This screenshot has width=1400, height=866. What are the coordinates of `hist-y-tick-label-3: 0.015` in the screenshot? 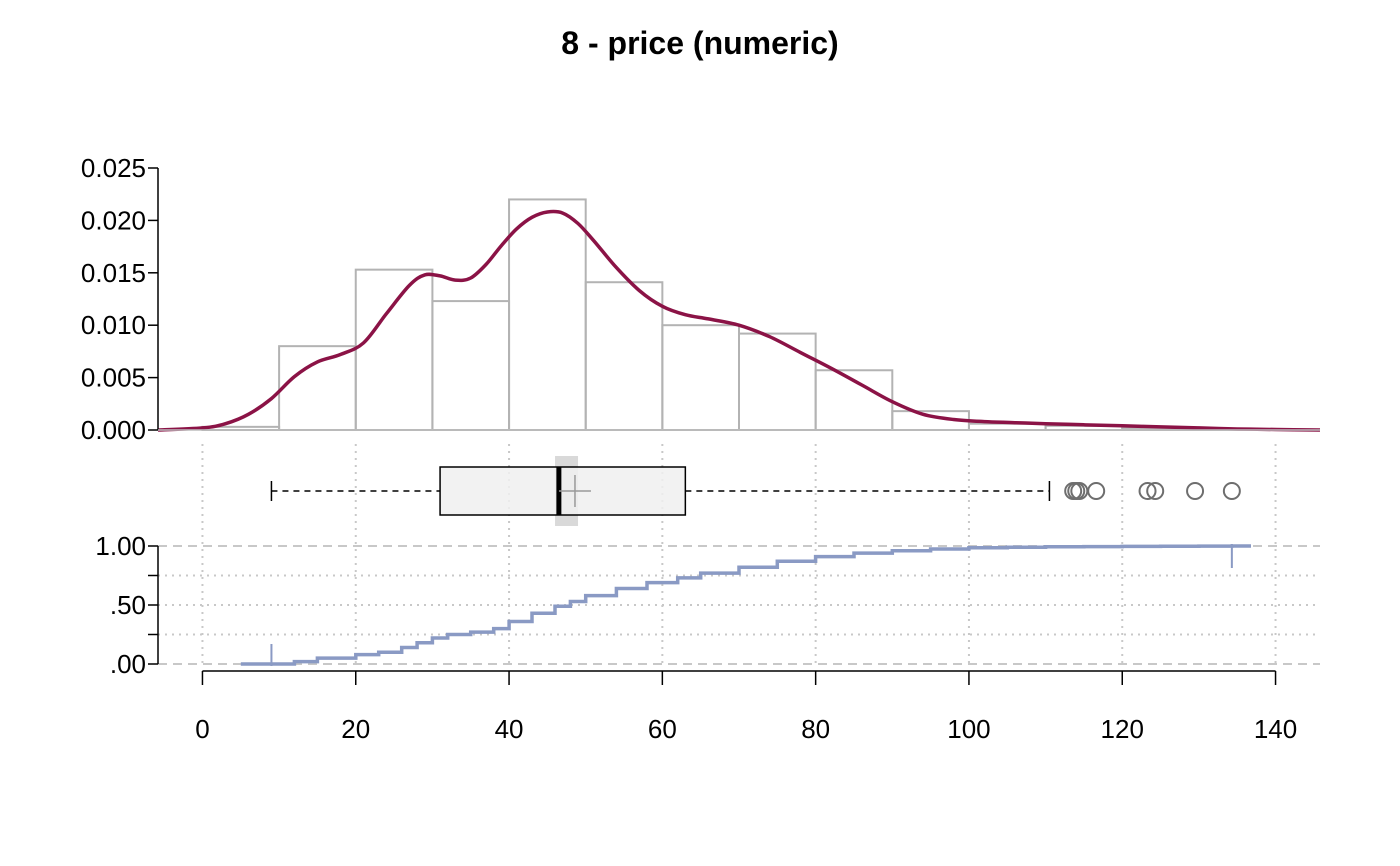 It's located at (113, 273).